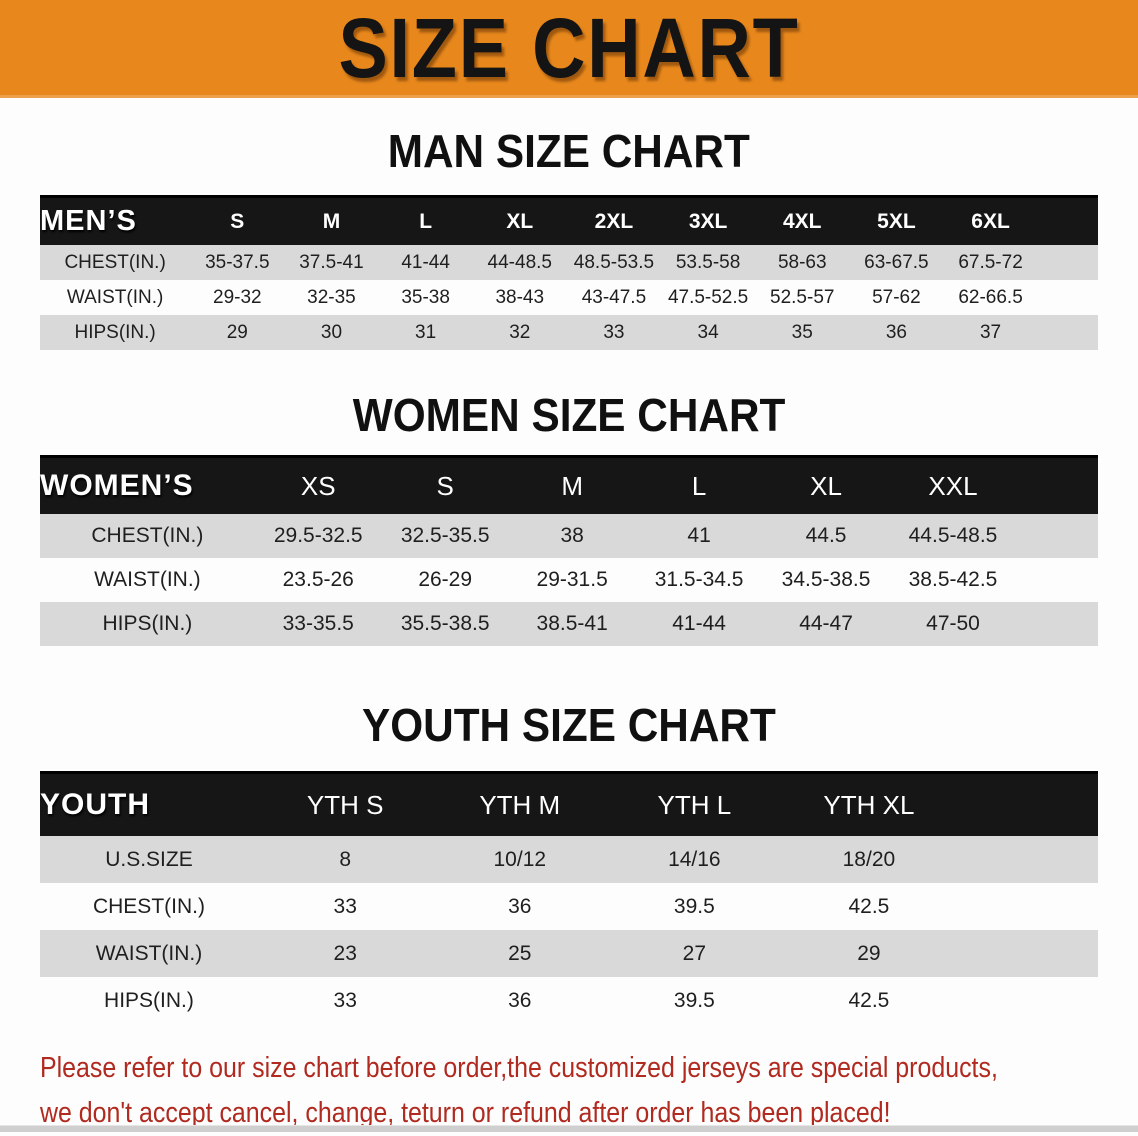 The image size is (1138, 1136). I want to click on size-column-header: YTH S, so click(345, 804).